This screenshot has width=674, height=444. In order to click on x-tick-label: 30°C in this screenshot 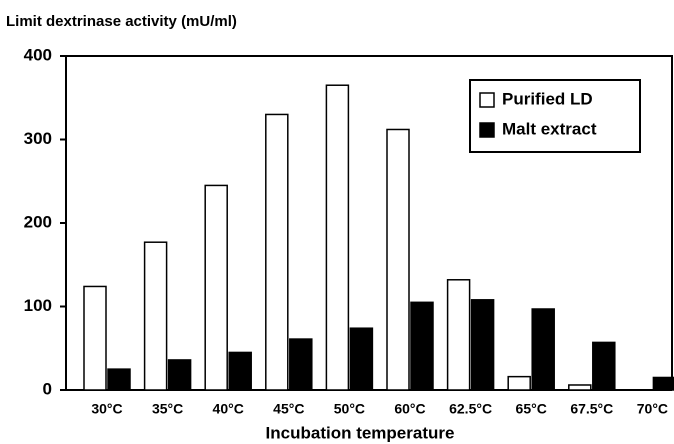, I will do `click(106, 409)`.